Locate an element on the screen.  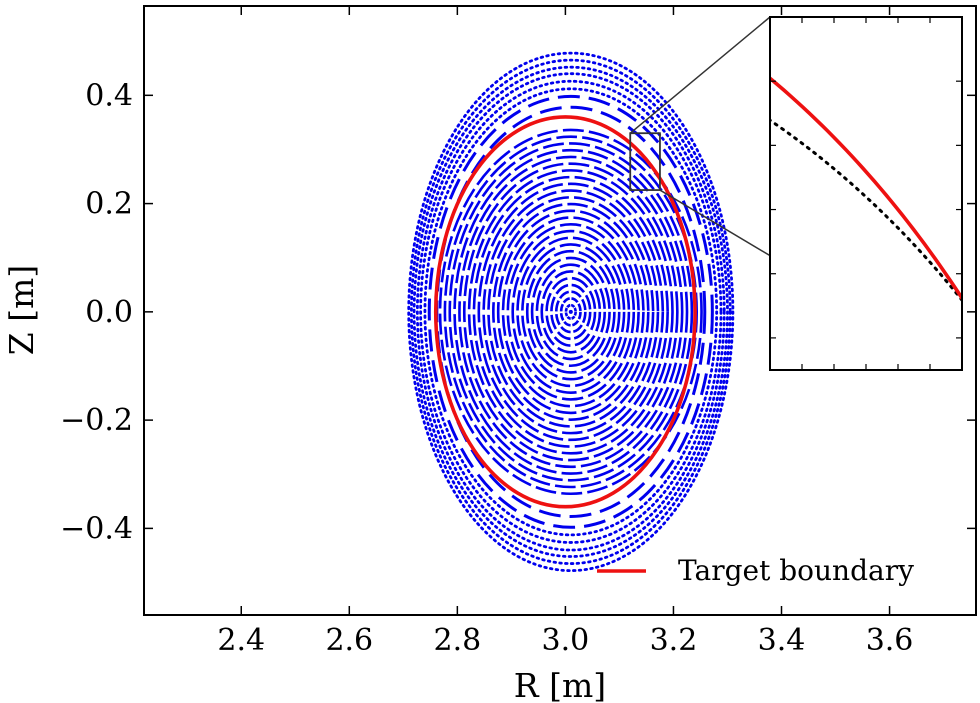
x-tick-label: 2.8 is located at coordinates (457, 640).